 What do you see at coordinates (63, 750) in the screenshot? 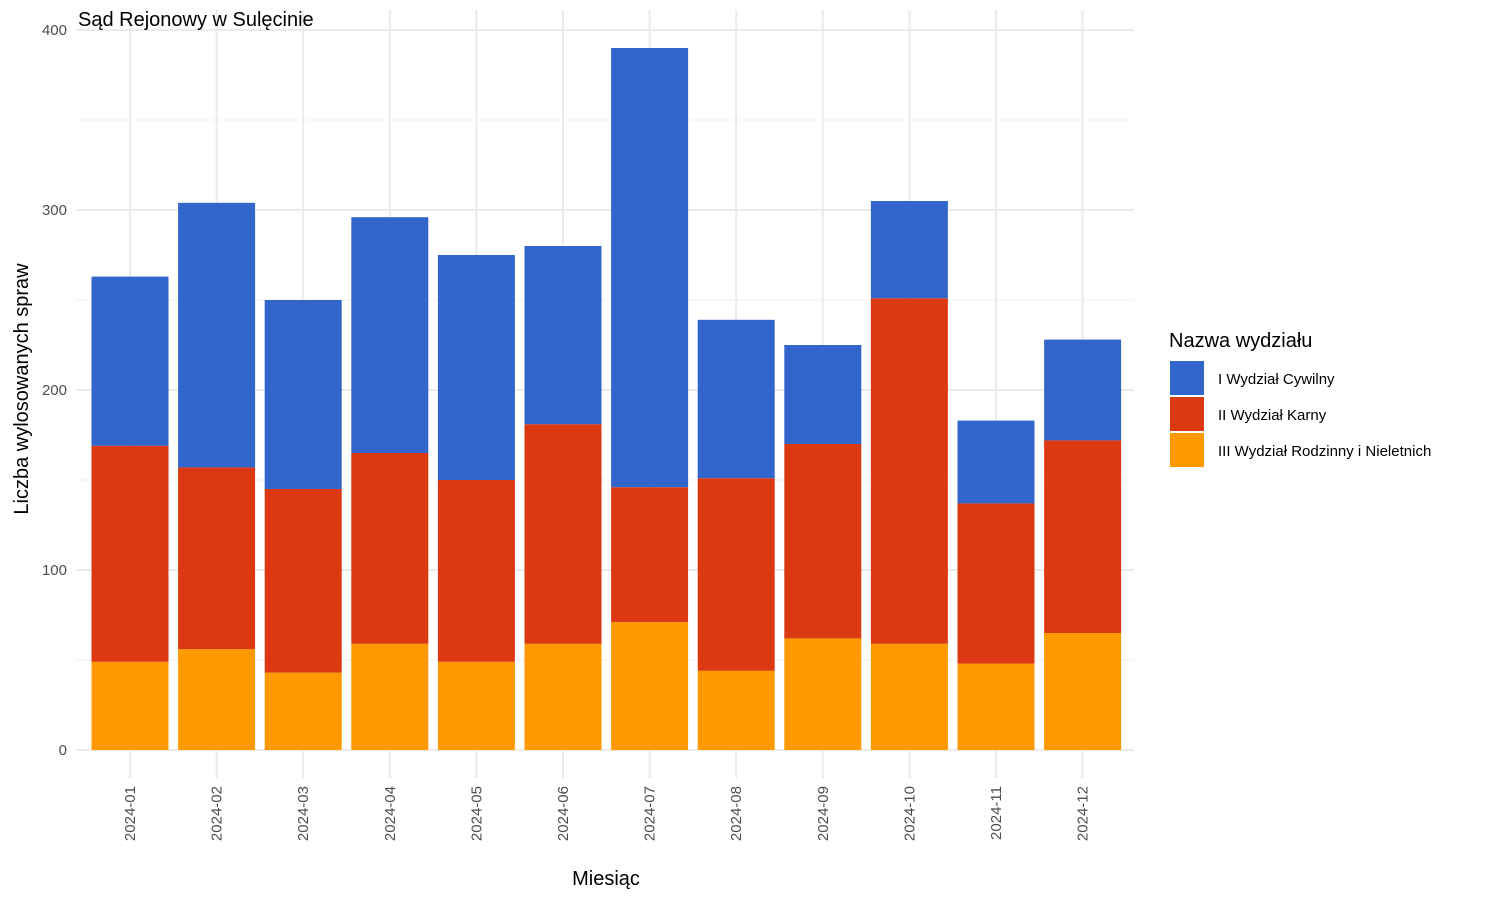
I see `y-tick-label: 0` at bounding box center [63, 750].